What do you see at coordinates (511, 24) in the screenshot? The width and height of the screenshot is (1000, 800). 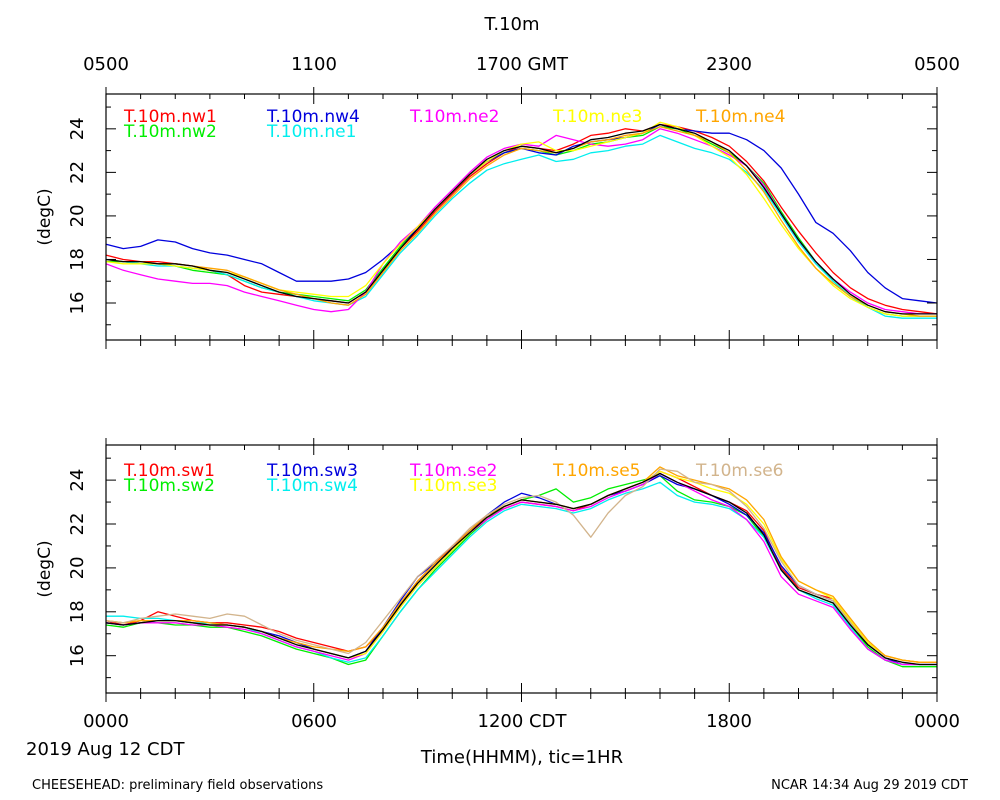 I see `chart-title: T.10m` at bounding box center [511, 24].